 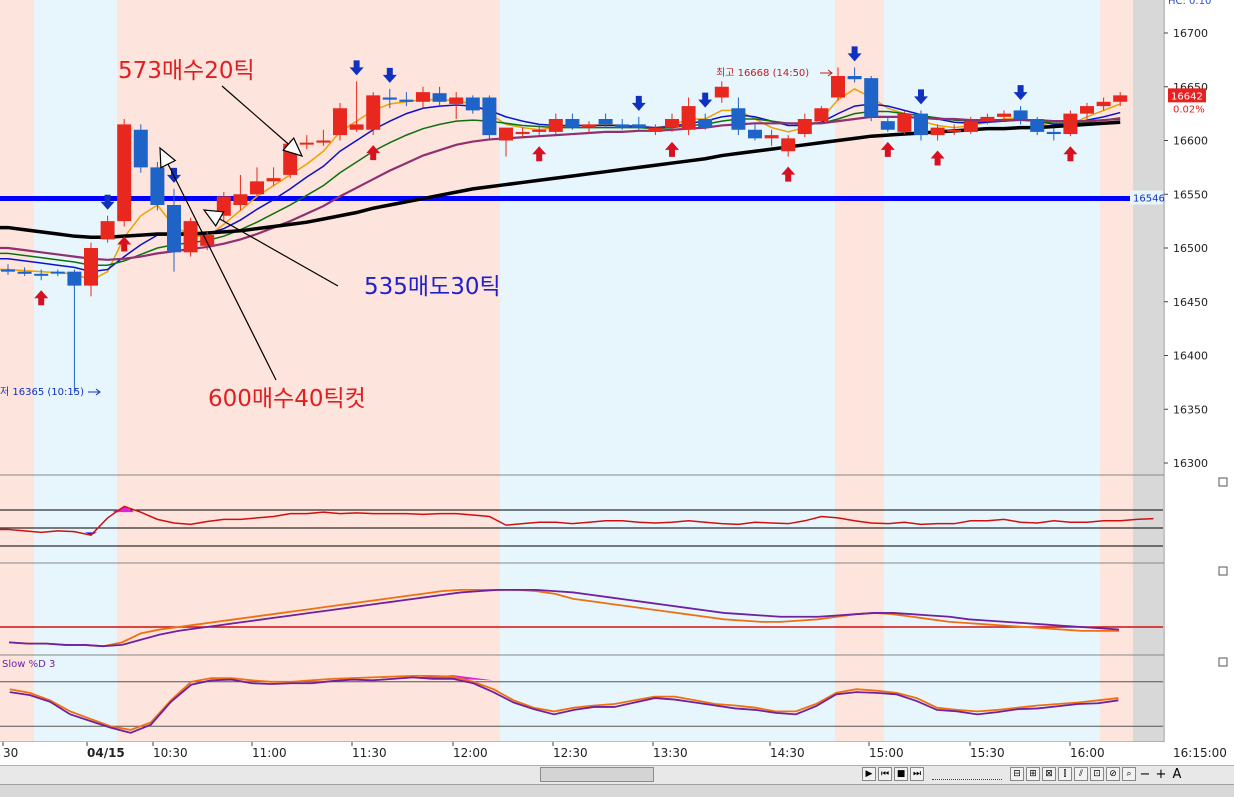 I want to click on time-label: 04/15, so click(x=106, y=753).